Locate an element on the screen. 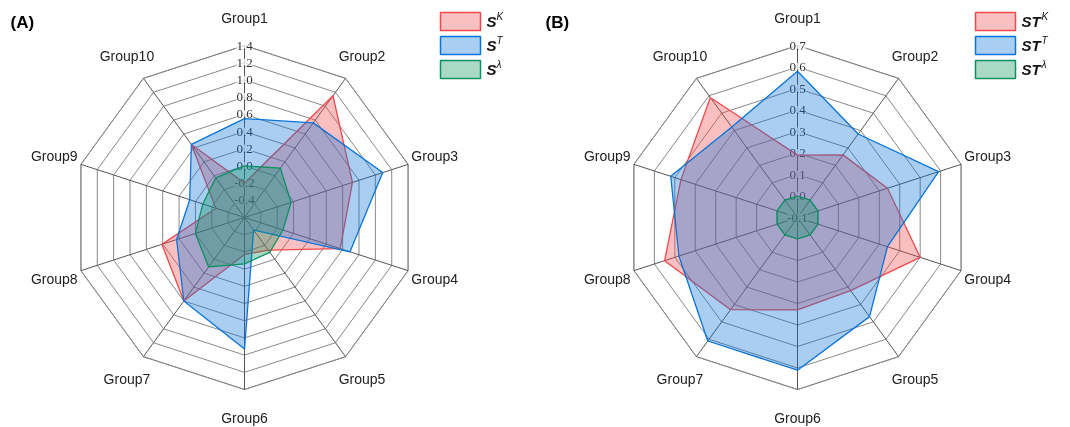  y-tick-label: 0.5 is located at coordinates (797, 88).